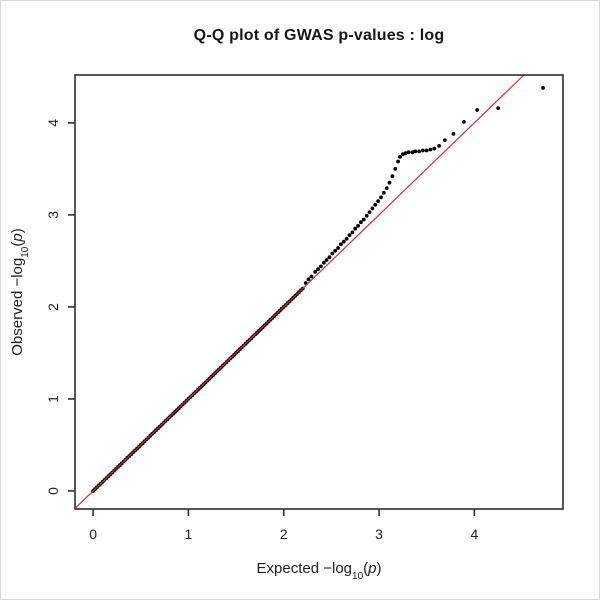  Describe the element at coordinates (379, 534) in the screenshot. I see `x-tick-label: 3` at that location.